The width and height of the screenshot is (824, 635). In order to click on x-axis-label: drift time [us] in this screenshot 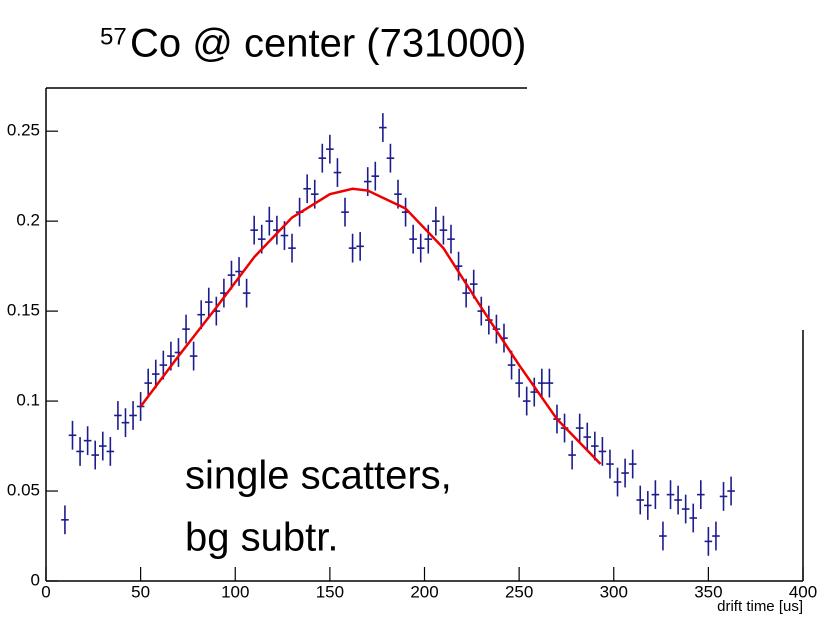, I will do `click(760, 606)`.